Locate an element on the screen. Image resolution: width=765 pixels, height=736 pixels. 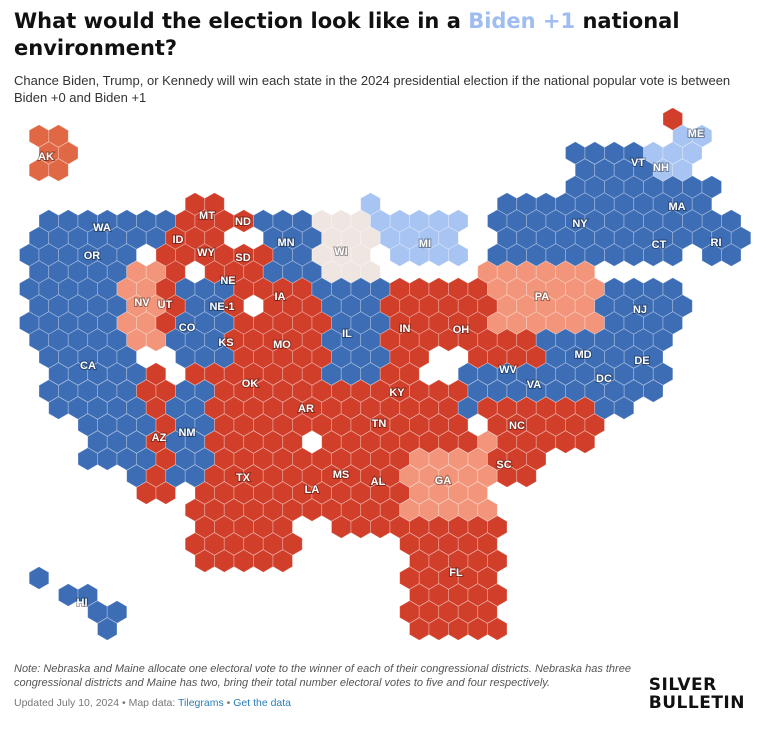
state-label-al: AL is located at coordinates (378, 482).